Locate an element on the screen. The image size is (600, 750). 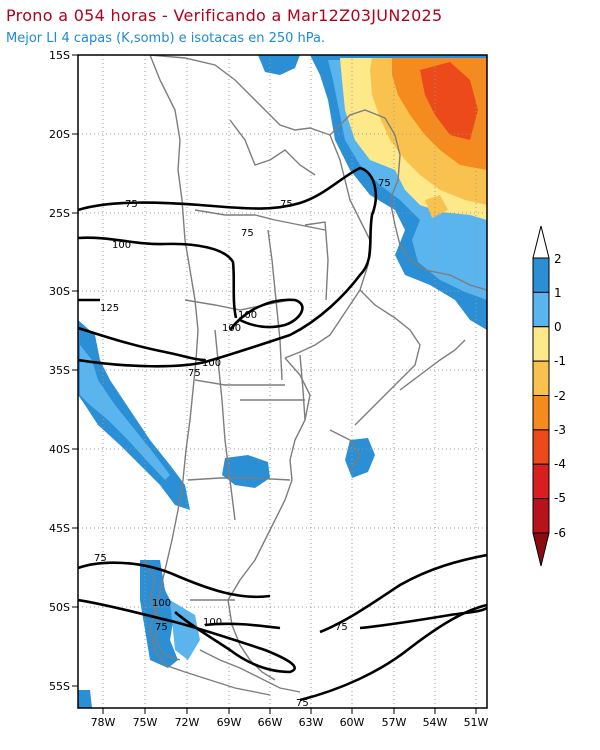
longitude-labels: 78W 75W 72W 69W 66W 63W 60W 57W 54W 51W is located at coordinates (290, 722).